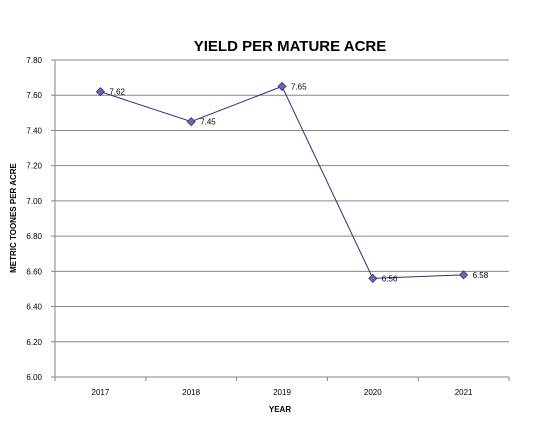 The height and width of the screenshot is (447, 559). I want to click on y-tick-label: 6.80, so click(34, 236).